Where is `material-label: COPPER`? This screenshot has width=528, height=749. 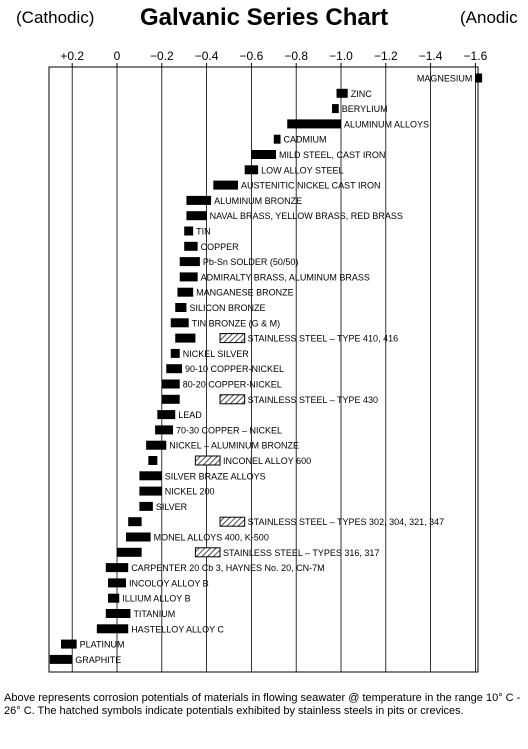 material-label: COPPER is located at coordinates (220, 247).